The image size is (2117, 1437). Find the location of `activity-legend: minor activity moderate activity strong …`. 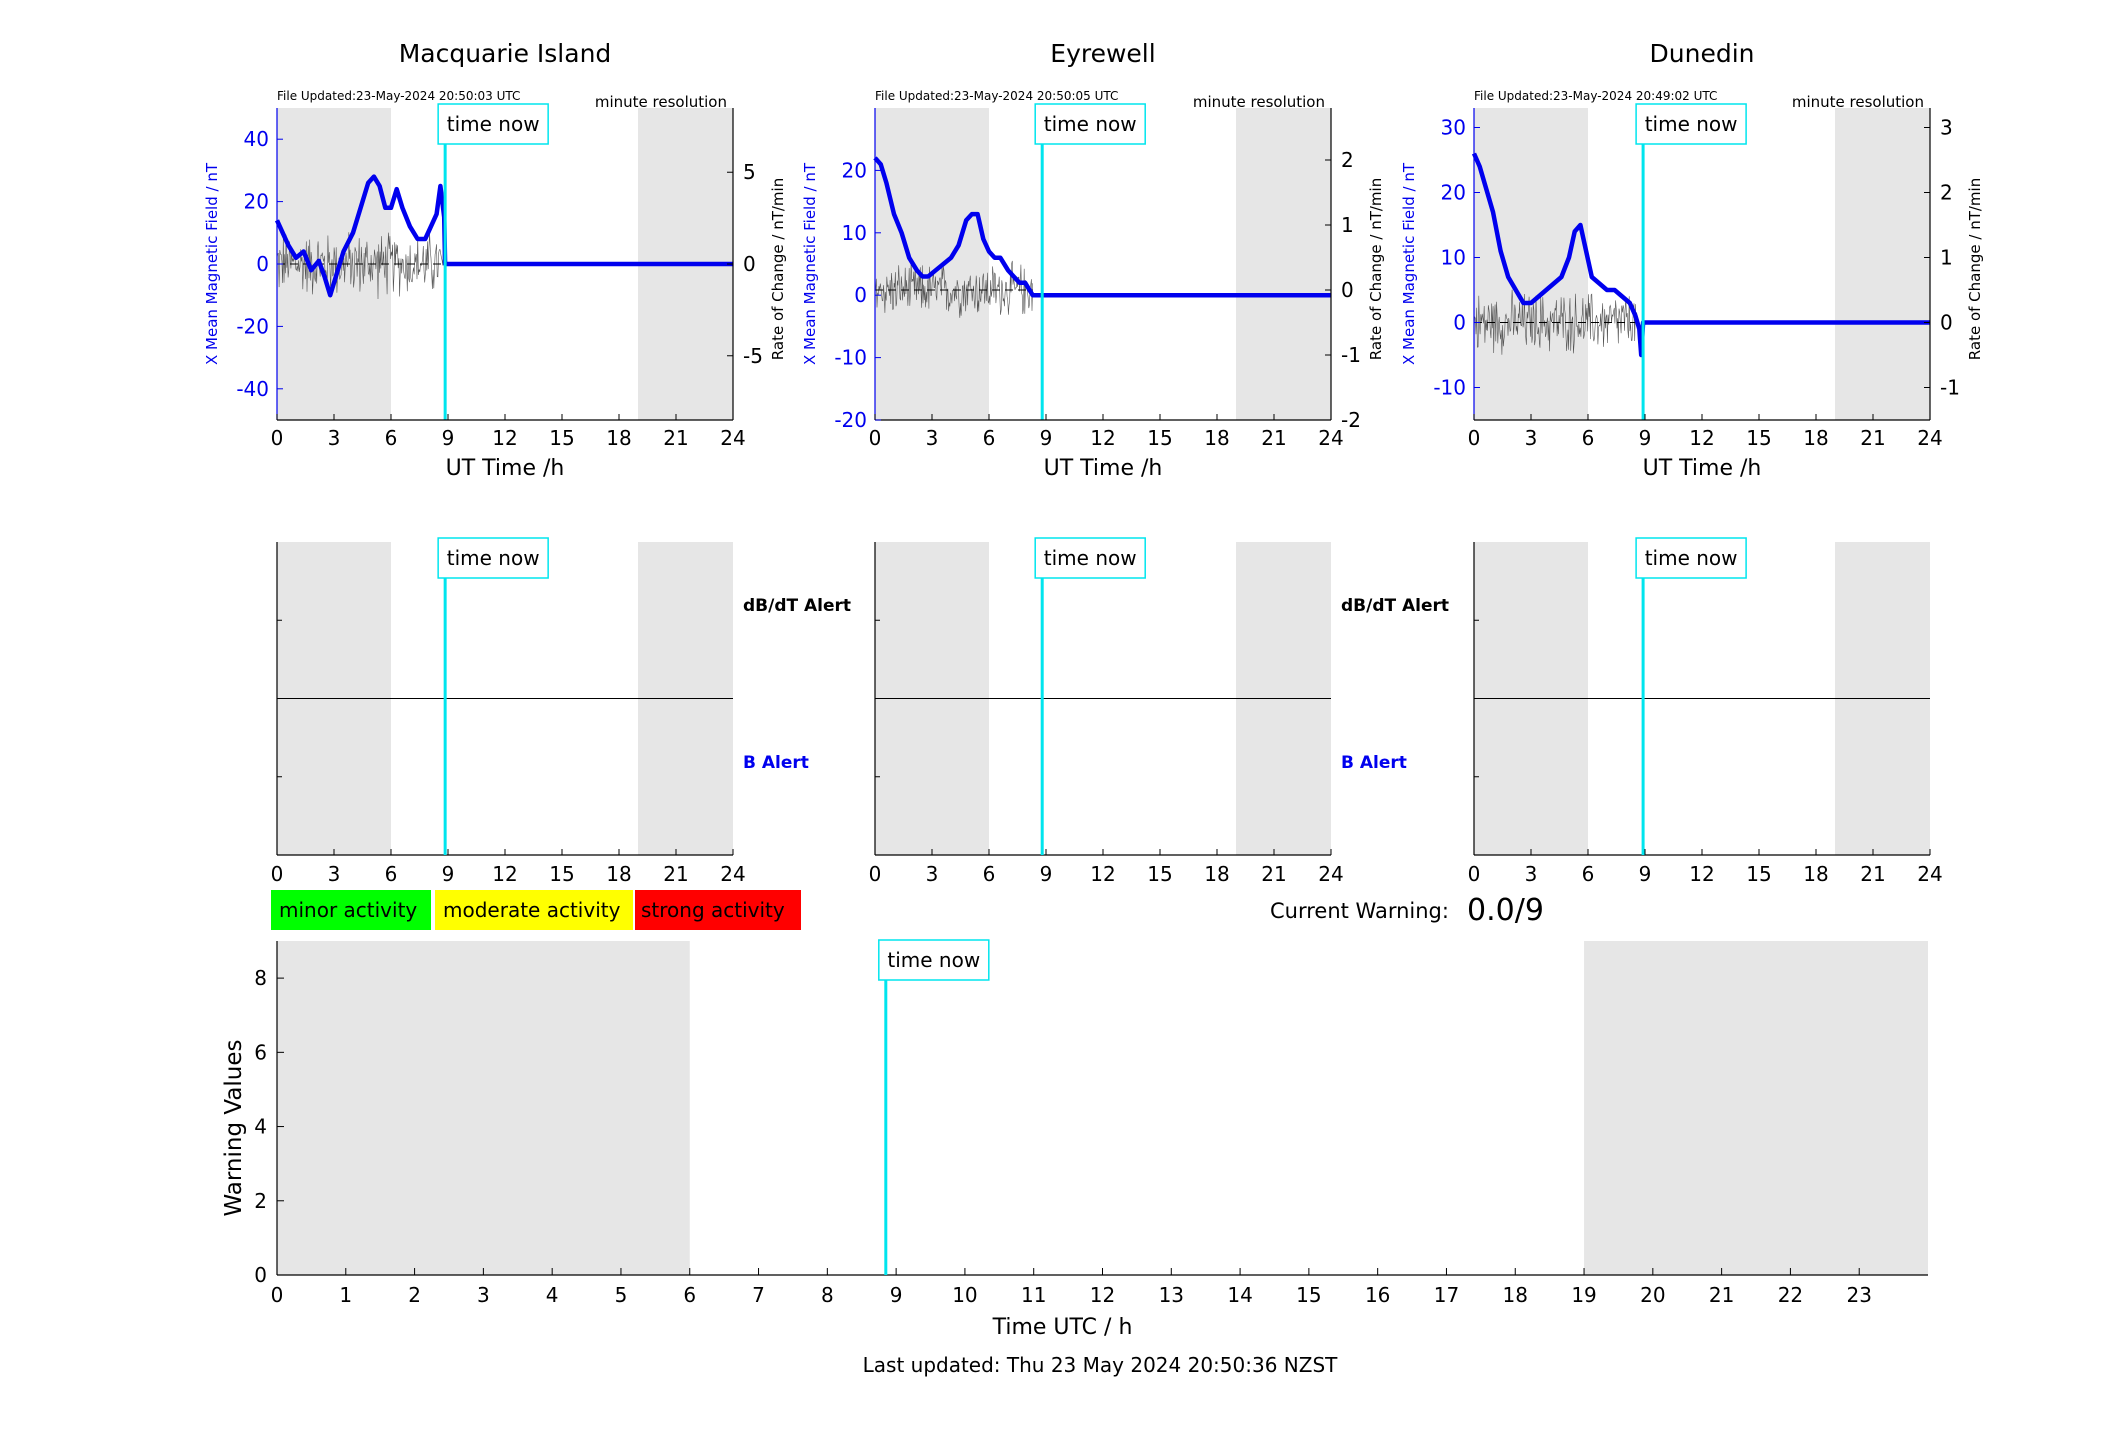

activity-legend: minor activity moderate activity strong … is located at coordinates (536, 910).